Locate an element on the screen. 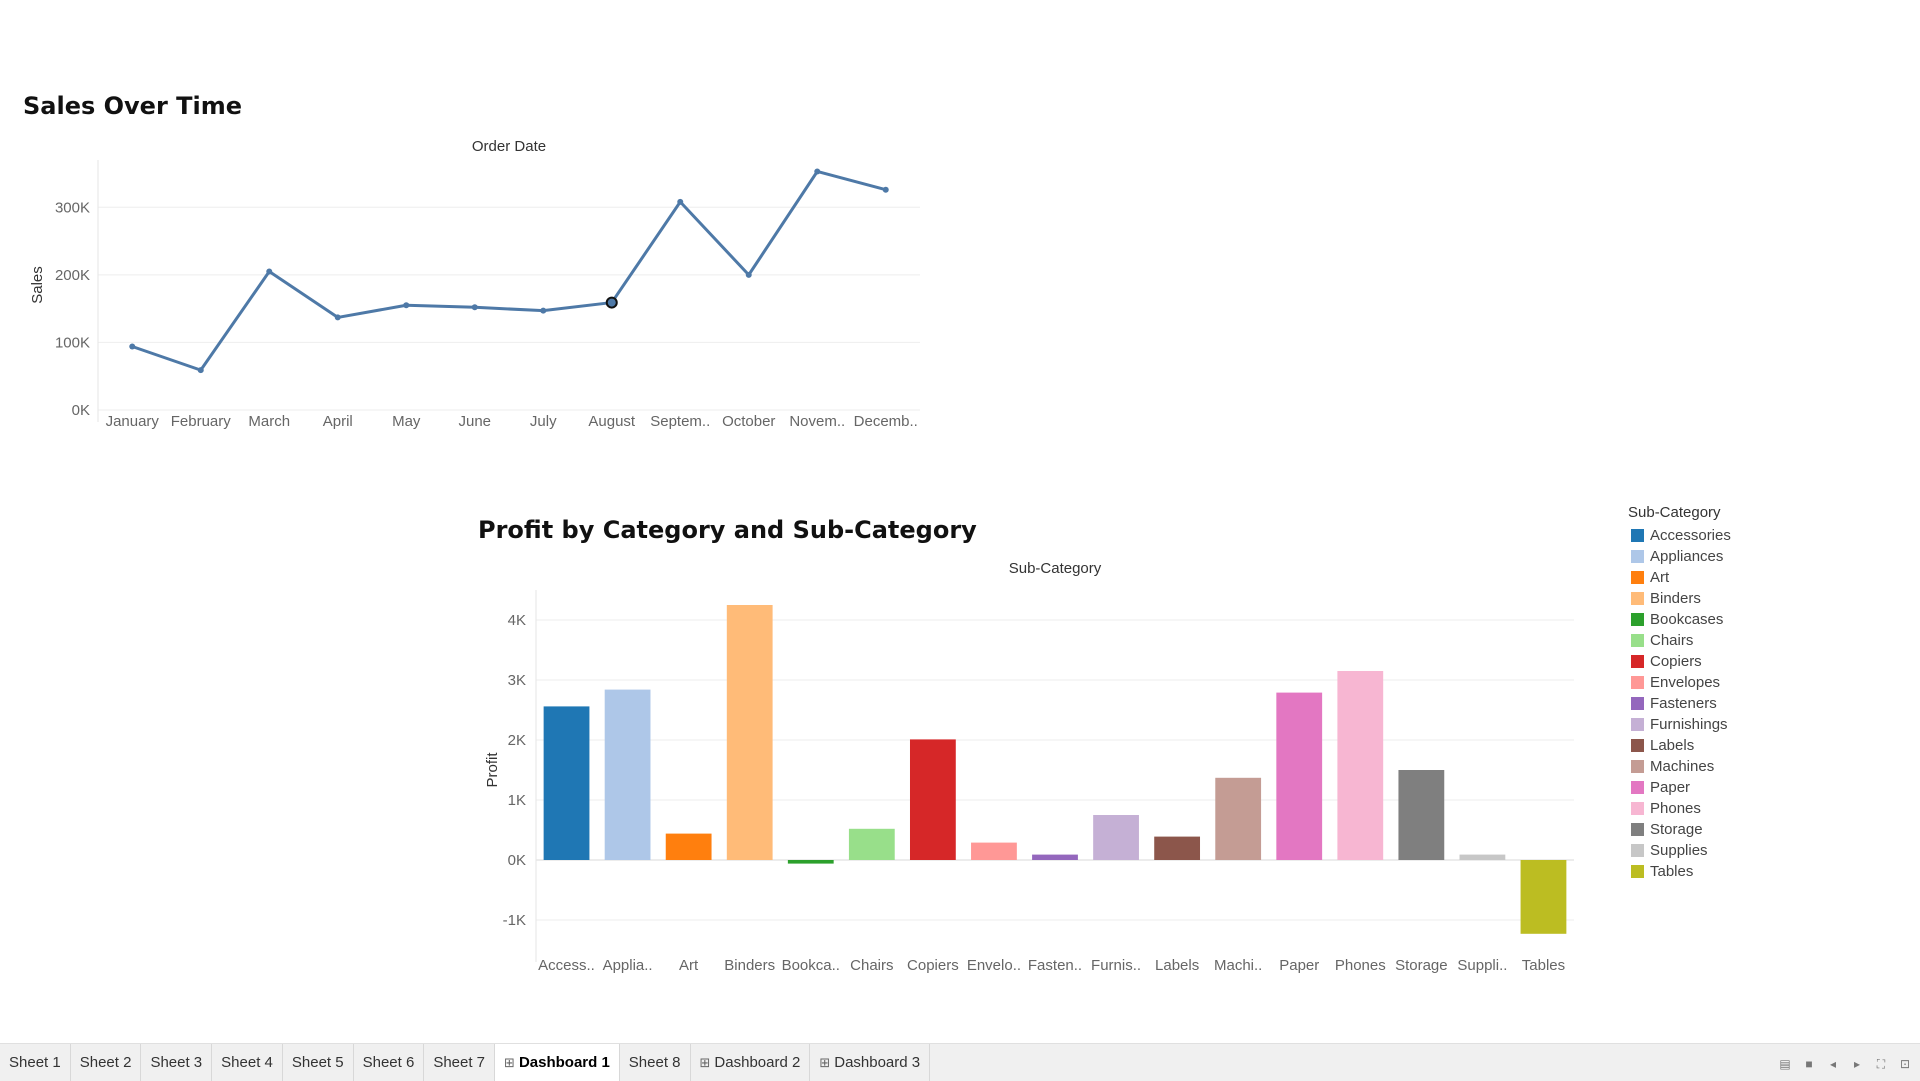  legend-item-accessories: Accessories is located at coordinates (1679, 535).